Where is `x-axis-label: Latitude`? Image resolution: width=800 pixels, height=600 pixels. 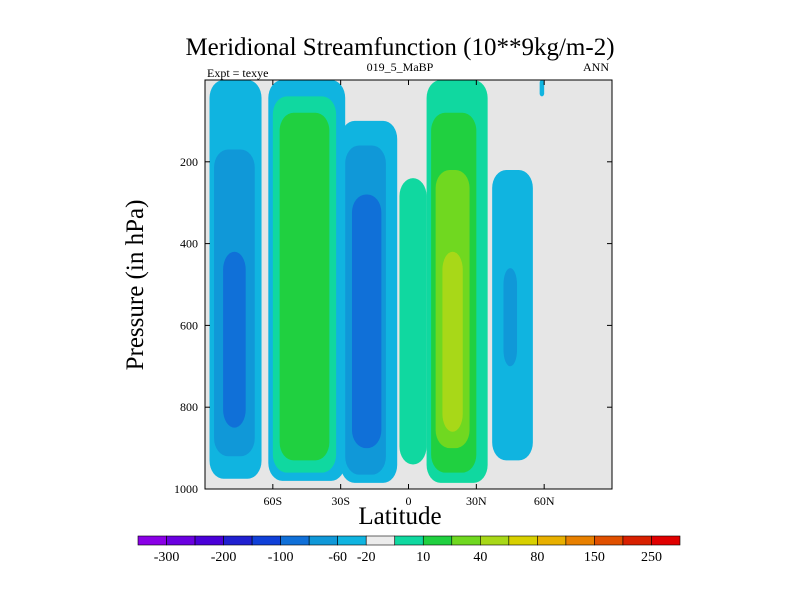 x-axis-label: Latitude is located at coordinates (400, 516).